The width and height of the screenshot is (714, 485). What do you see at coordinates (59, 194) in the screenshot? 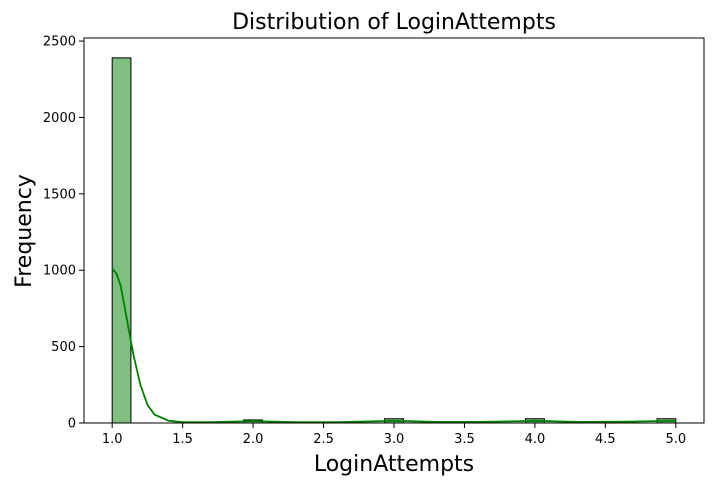
I see `y-tick-label-3: 1500` at bounding box center [59, 194].